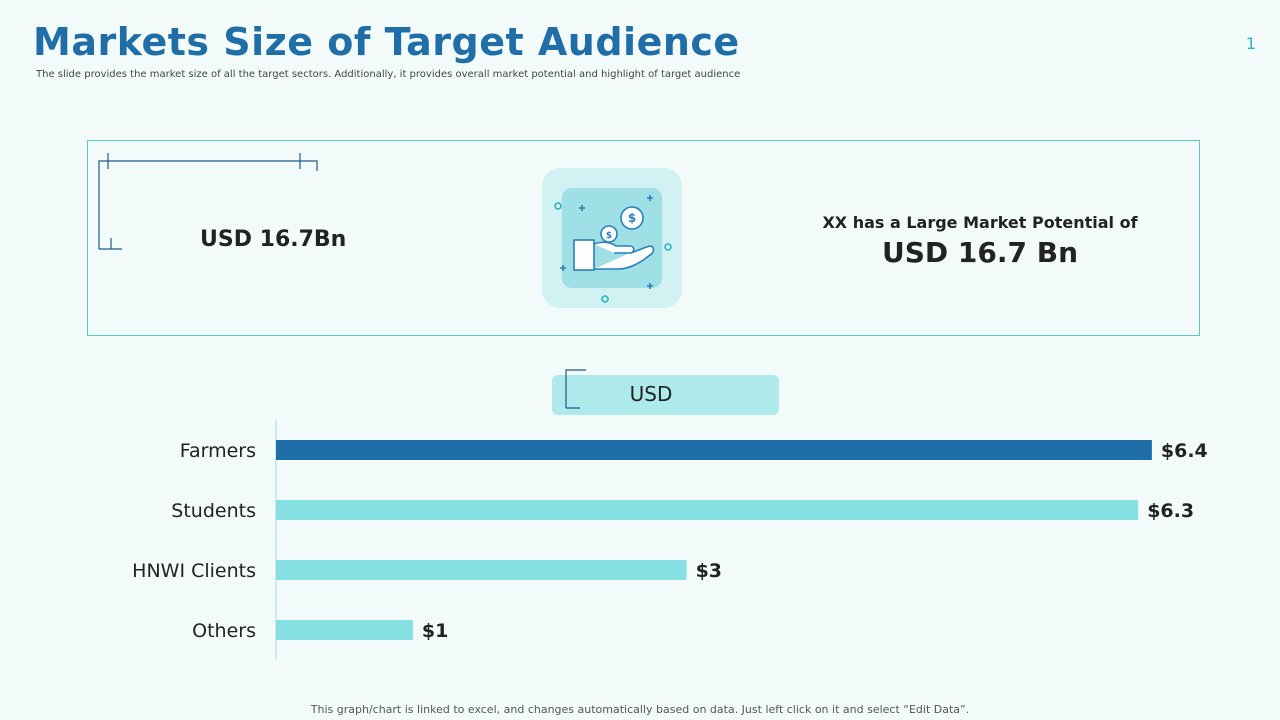 Image resolution: width=1280 pixels, height=720 pixels. What do you see at coordinates (980, 252) in the screenshot?
I see `market-potential-value: USD 16.7 Bn` at bounding box center [980, 252].